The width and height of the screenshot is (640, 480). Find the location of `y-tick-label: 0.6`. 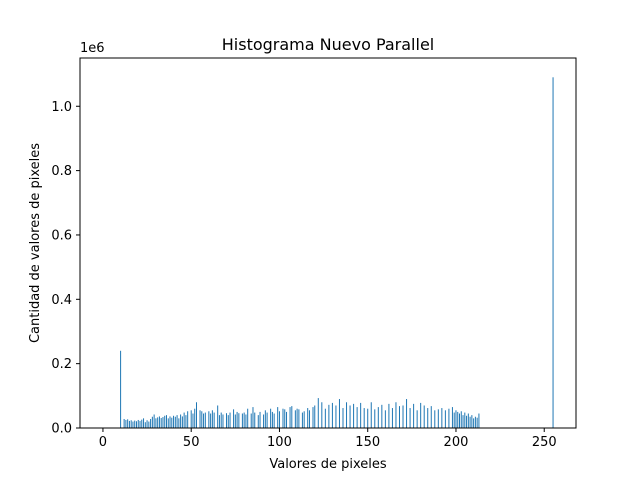

y-tick-label: 0.6 is located at coordinates (61, 235).